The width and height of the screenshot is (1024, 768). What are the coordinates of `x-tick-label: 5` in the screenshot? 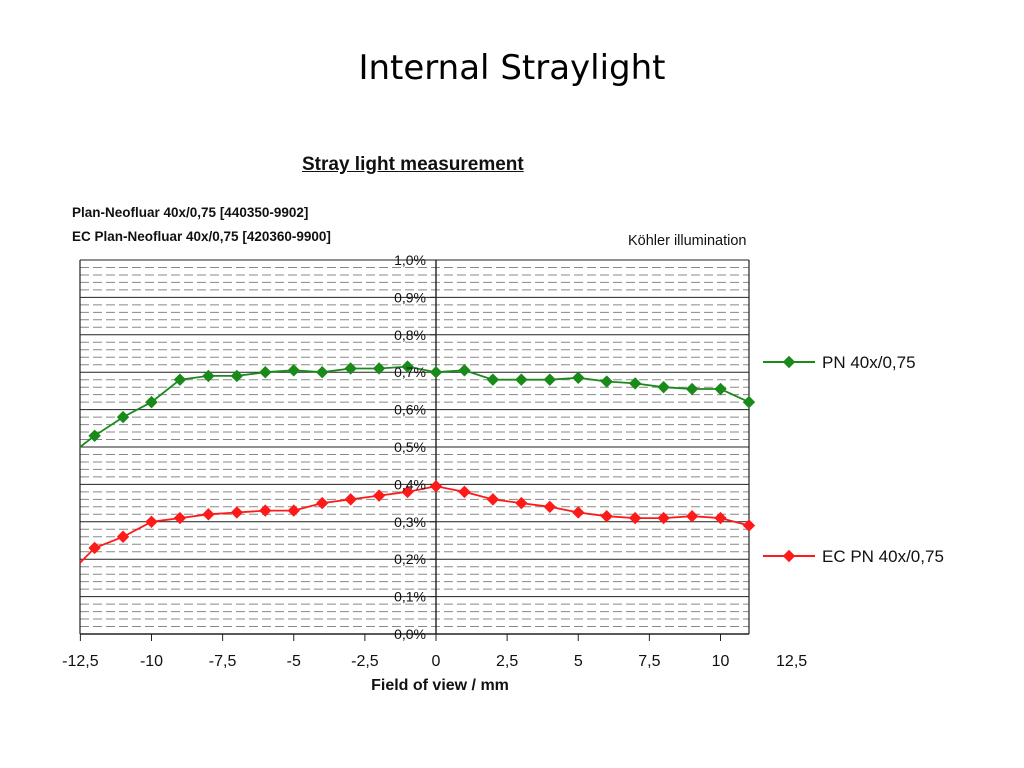 It's located at (578, 661).